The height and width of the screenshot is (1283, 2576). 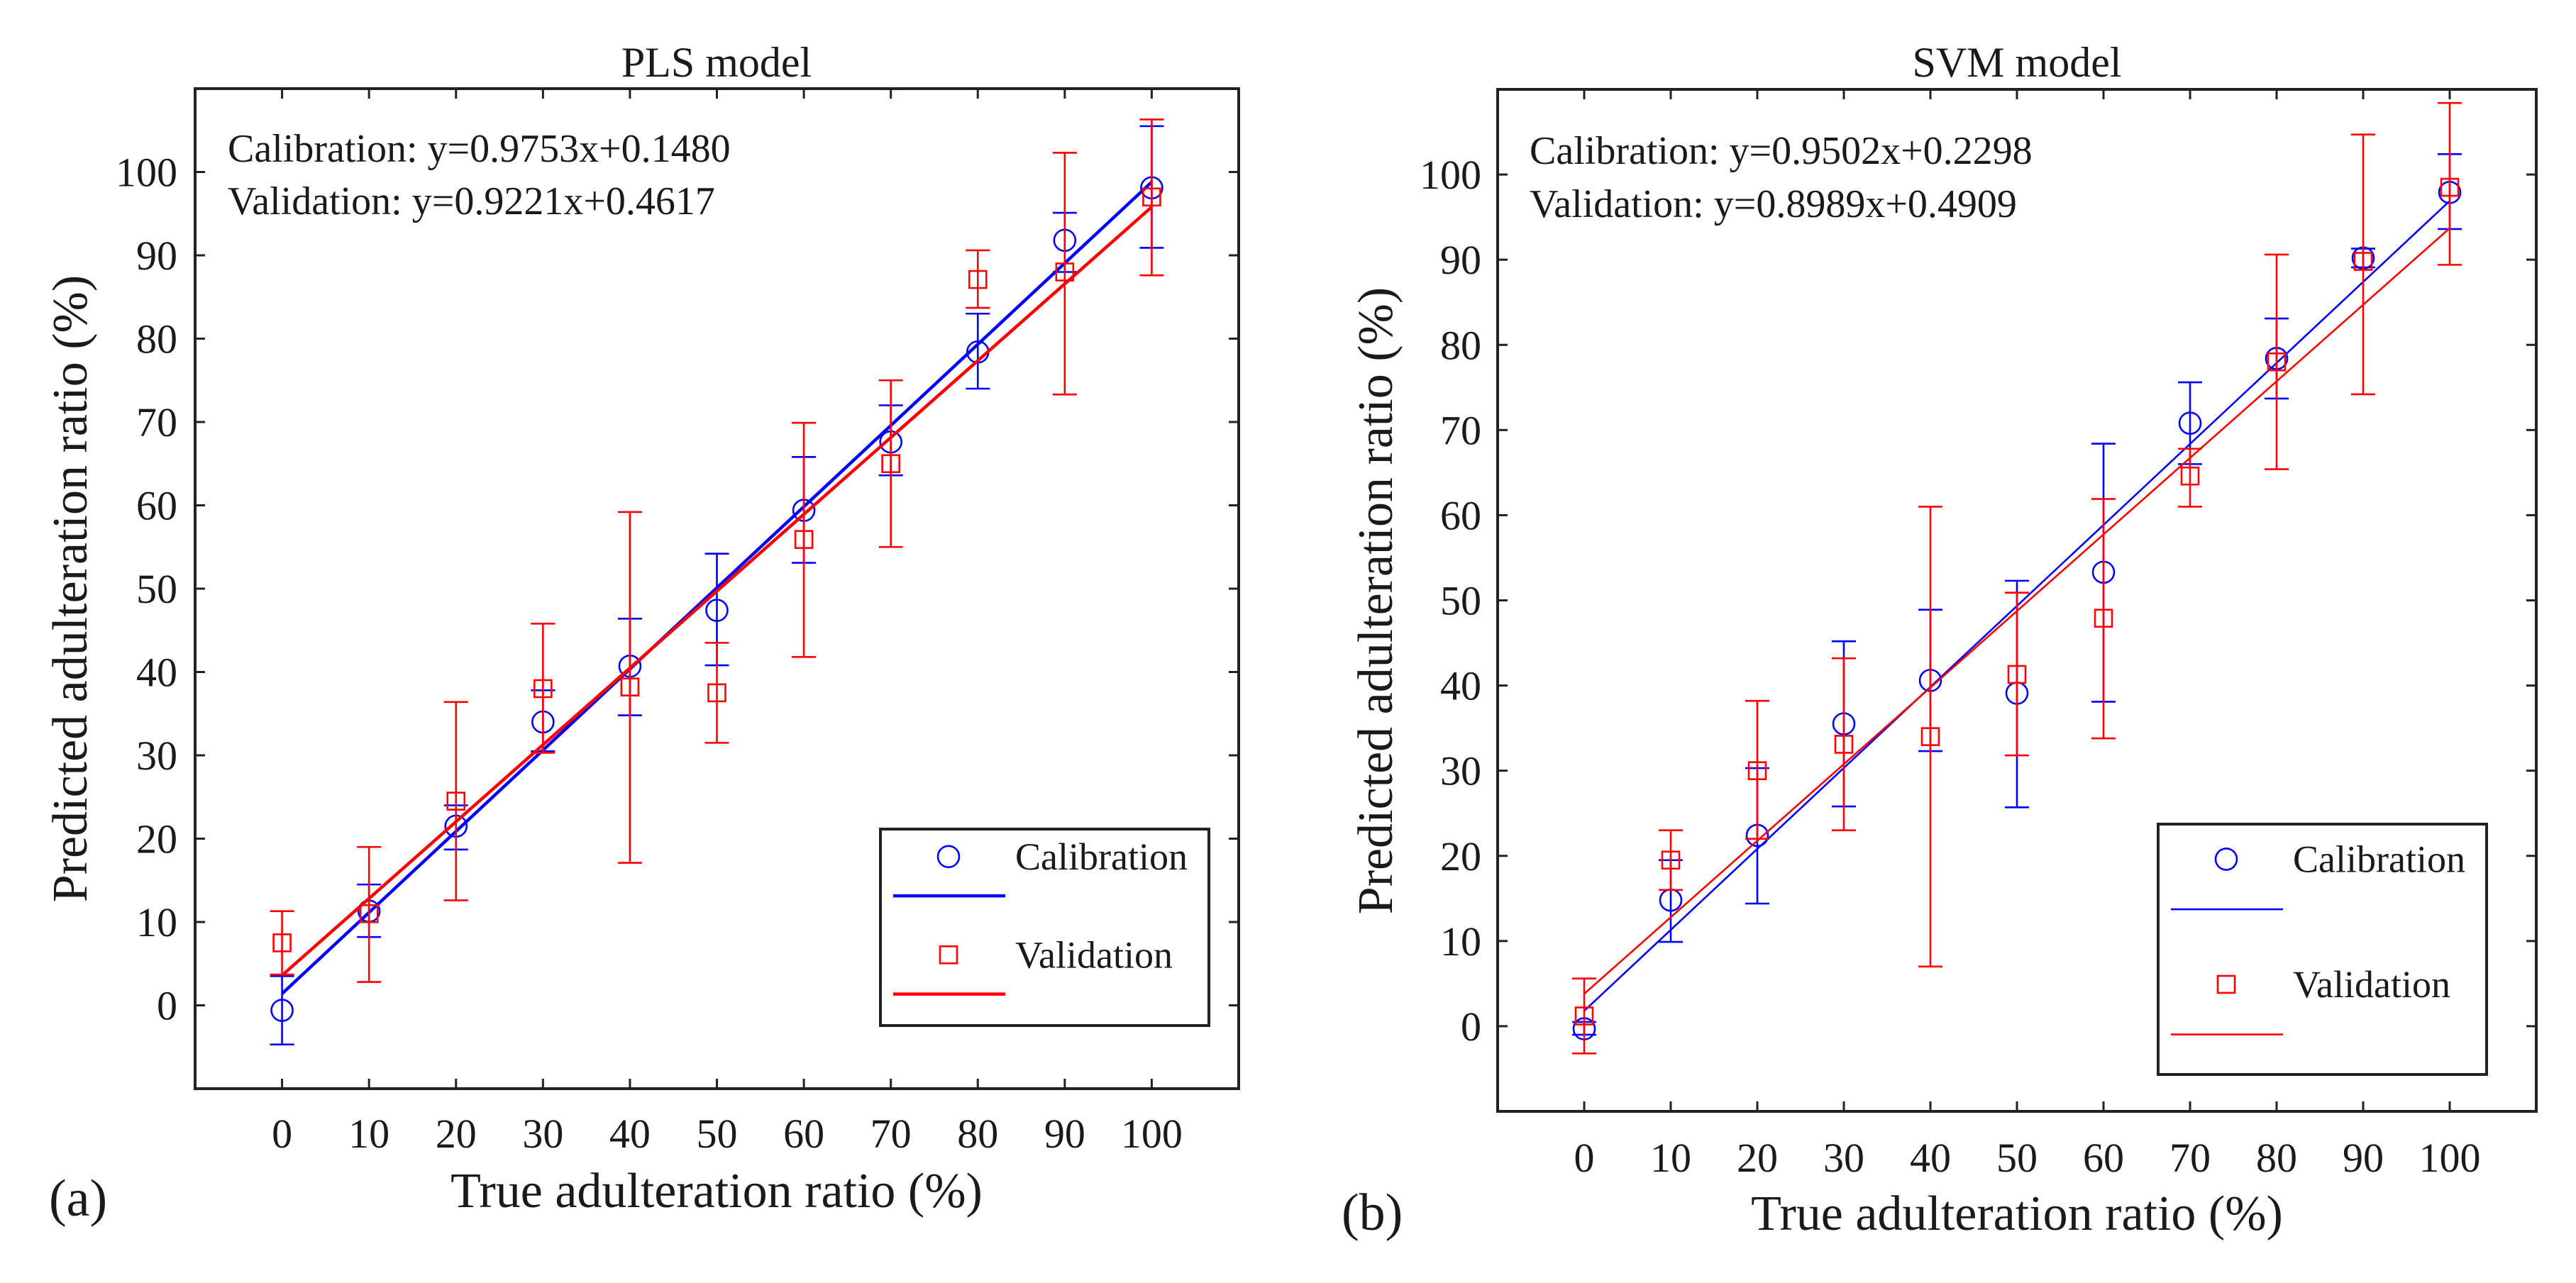 I want to click on validation-equation: Validation: y=0.8989x+0.4909, so click(x=1773, y=204).